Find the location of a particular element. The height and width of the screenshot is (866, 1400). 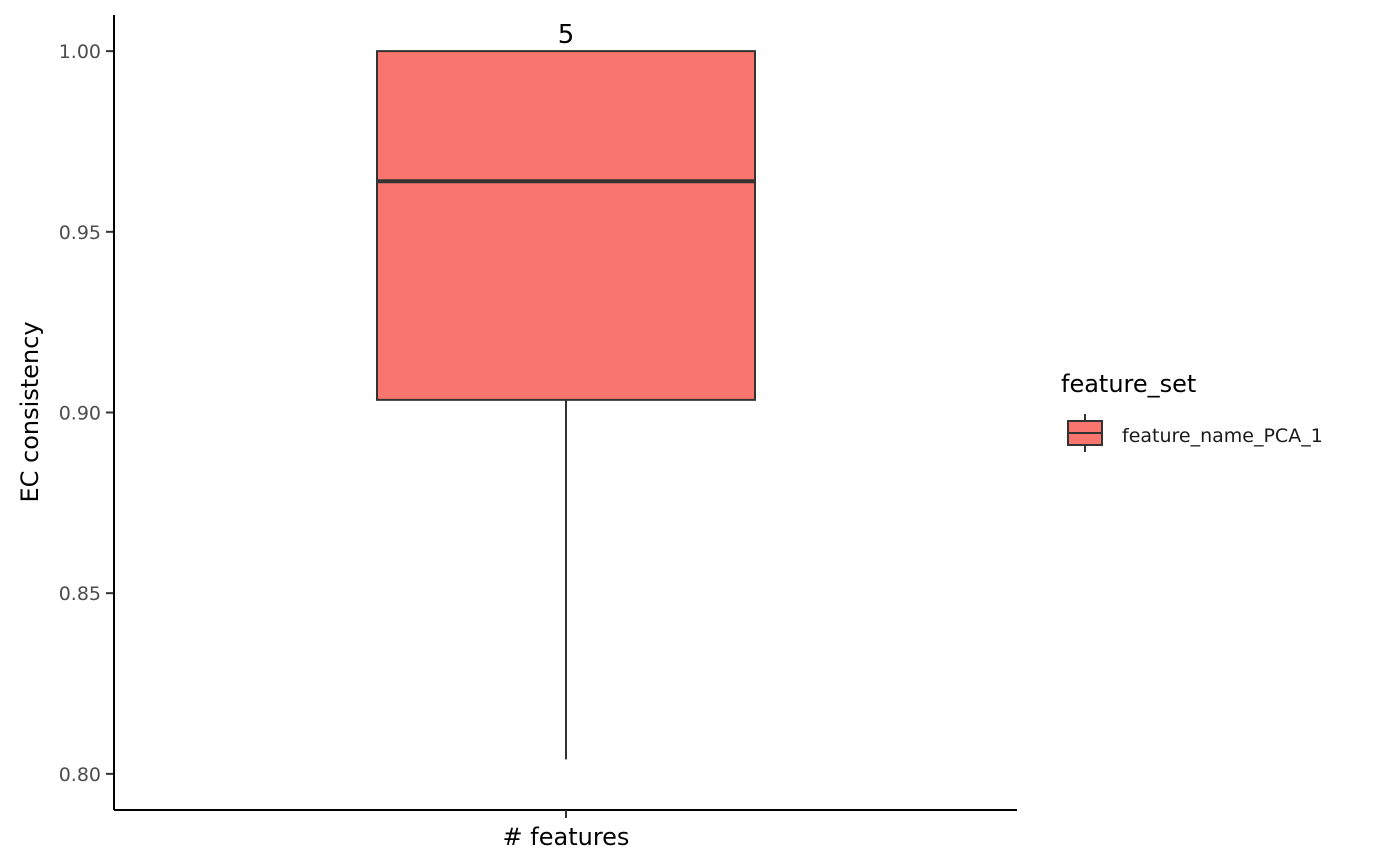

y-tick-label: 0.85 is located at coordinates (80, 594).